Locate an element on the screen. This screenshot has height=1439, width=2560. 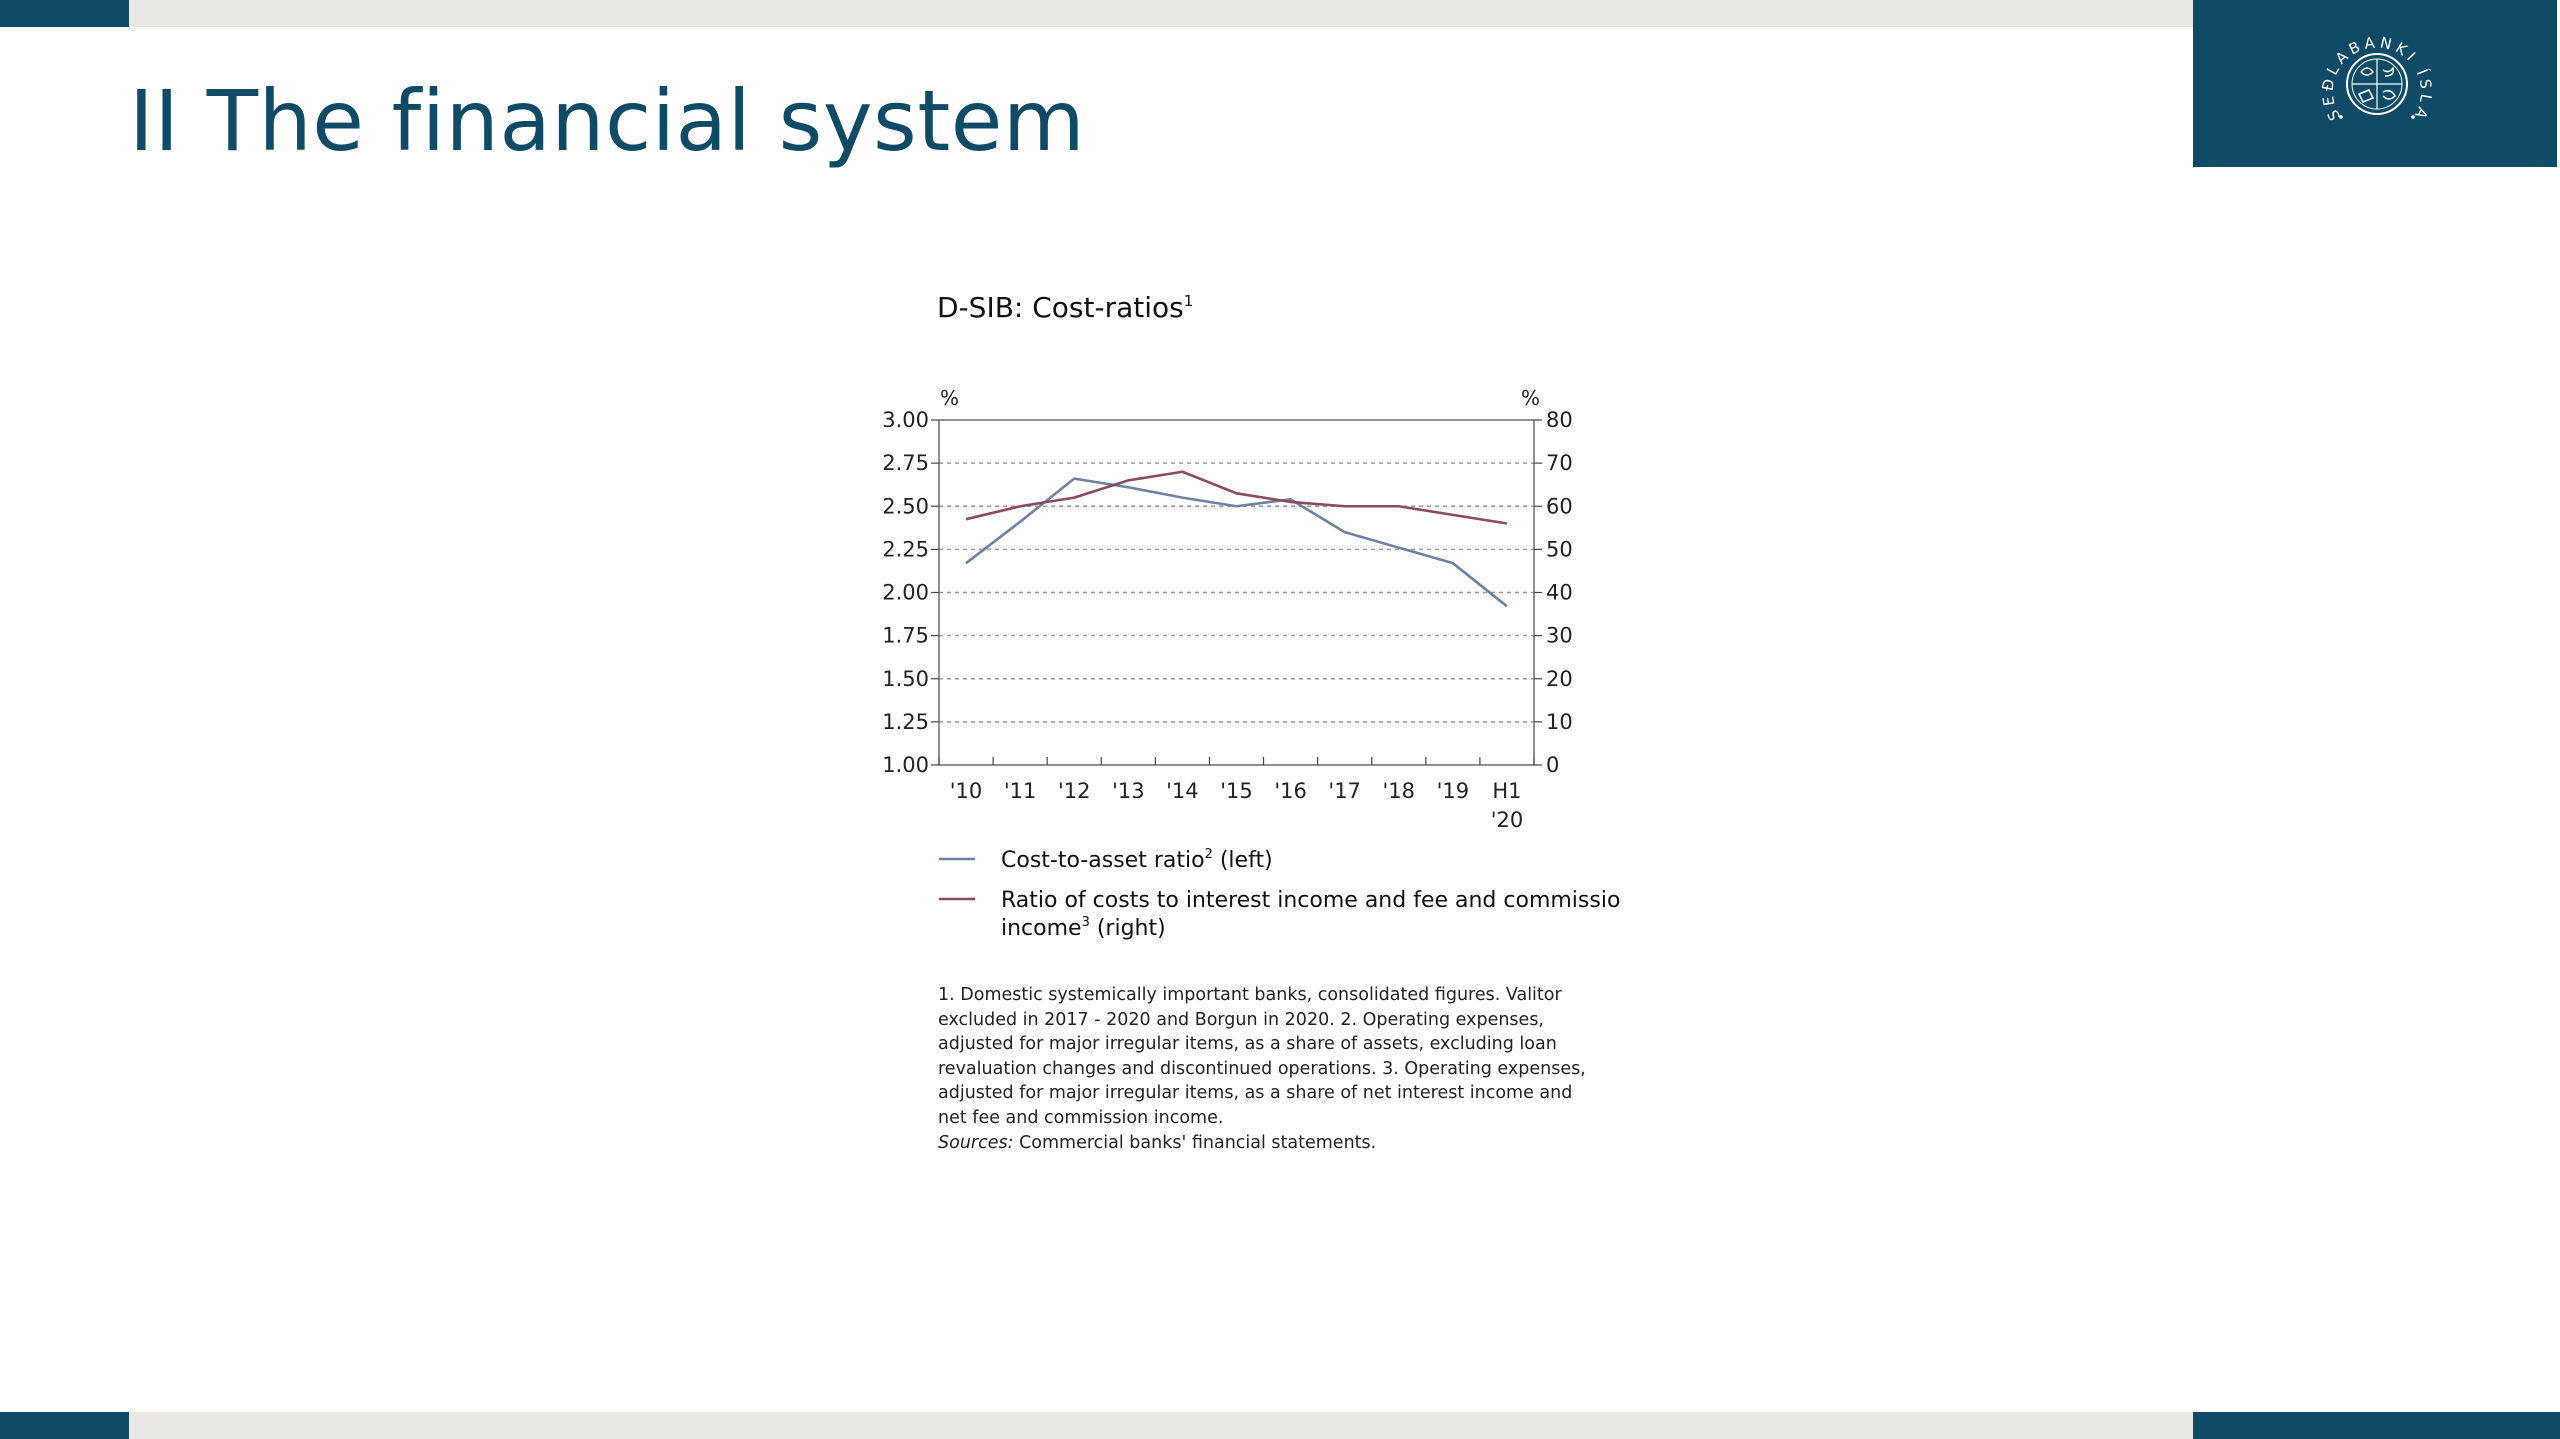
y-left-tick-label: 1.00 is located at coordinates (905, 765).